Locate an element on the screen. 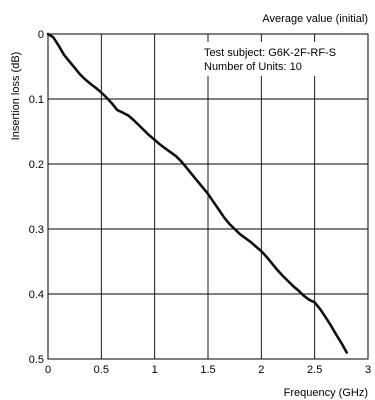 This screenshot has width=375, height=400. x-tick-label: 1.5 is located at coordinates (207, 370).